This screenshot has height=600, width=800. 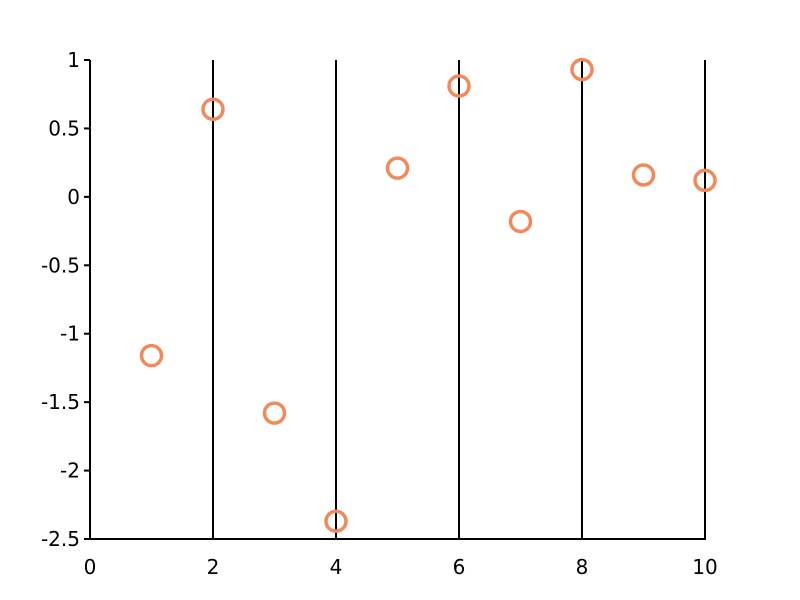 What do you see at coordinates (336, 567) in the screenshot?
I see `x-tick-label: 4` at bounding box center [336, 567].